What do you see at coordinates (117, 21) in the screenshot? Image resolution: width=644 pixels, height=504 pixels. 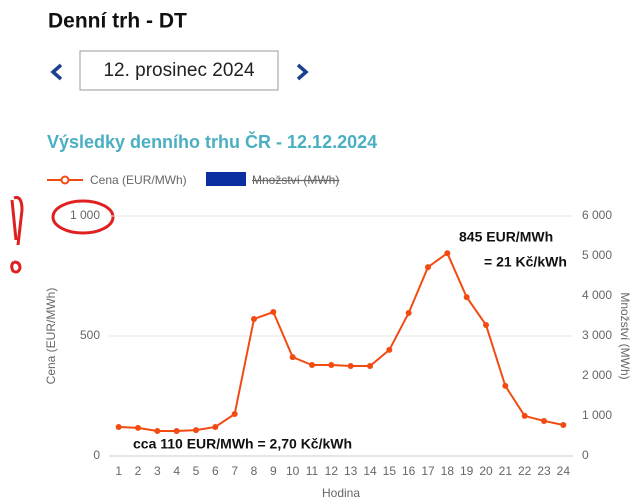 I see `page-title: Denní trh - DT` at bounding box center [117, 21].